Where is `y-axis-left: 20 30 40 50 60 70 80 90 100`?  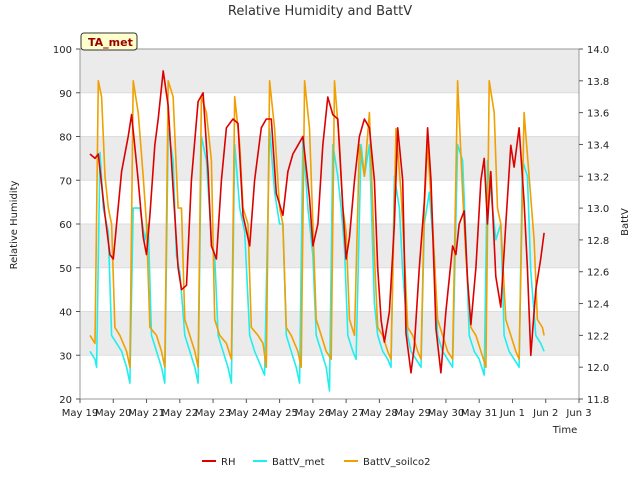 y-axis-left: 20 30 40 50 60 70 80 90 100 is located at coordinates (66, 225).